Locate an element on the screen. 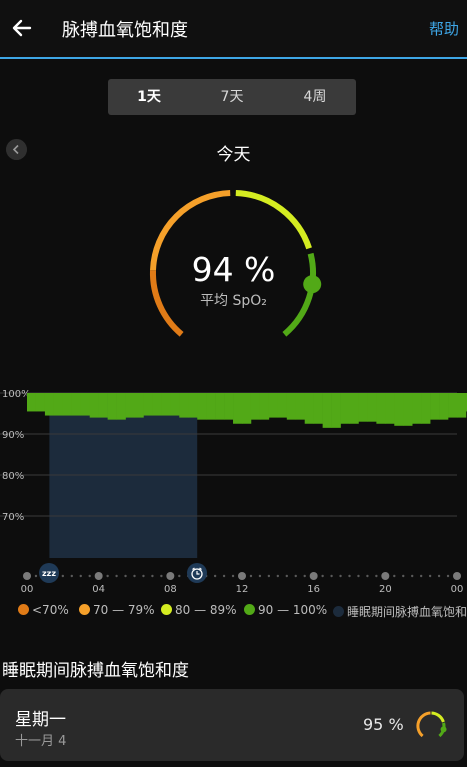  page-title: 脉搏血氧饱和度 is located at coordinates (125, 30).